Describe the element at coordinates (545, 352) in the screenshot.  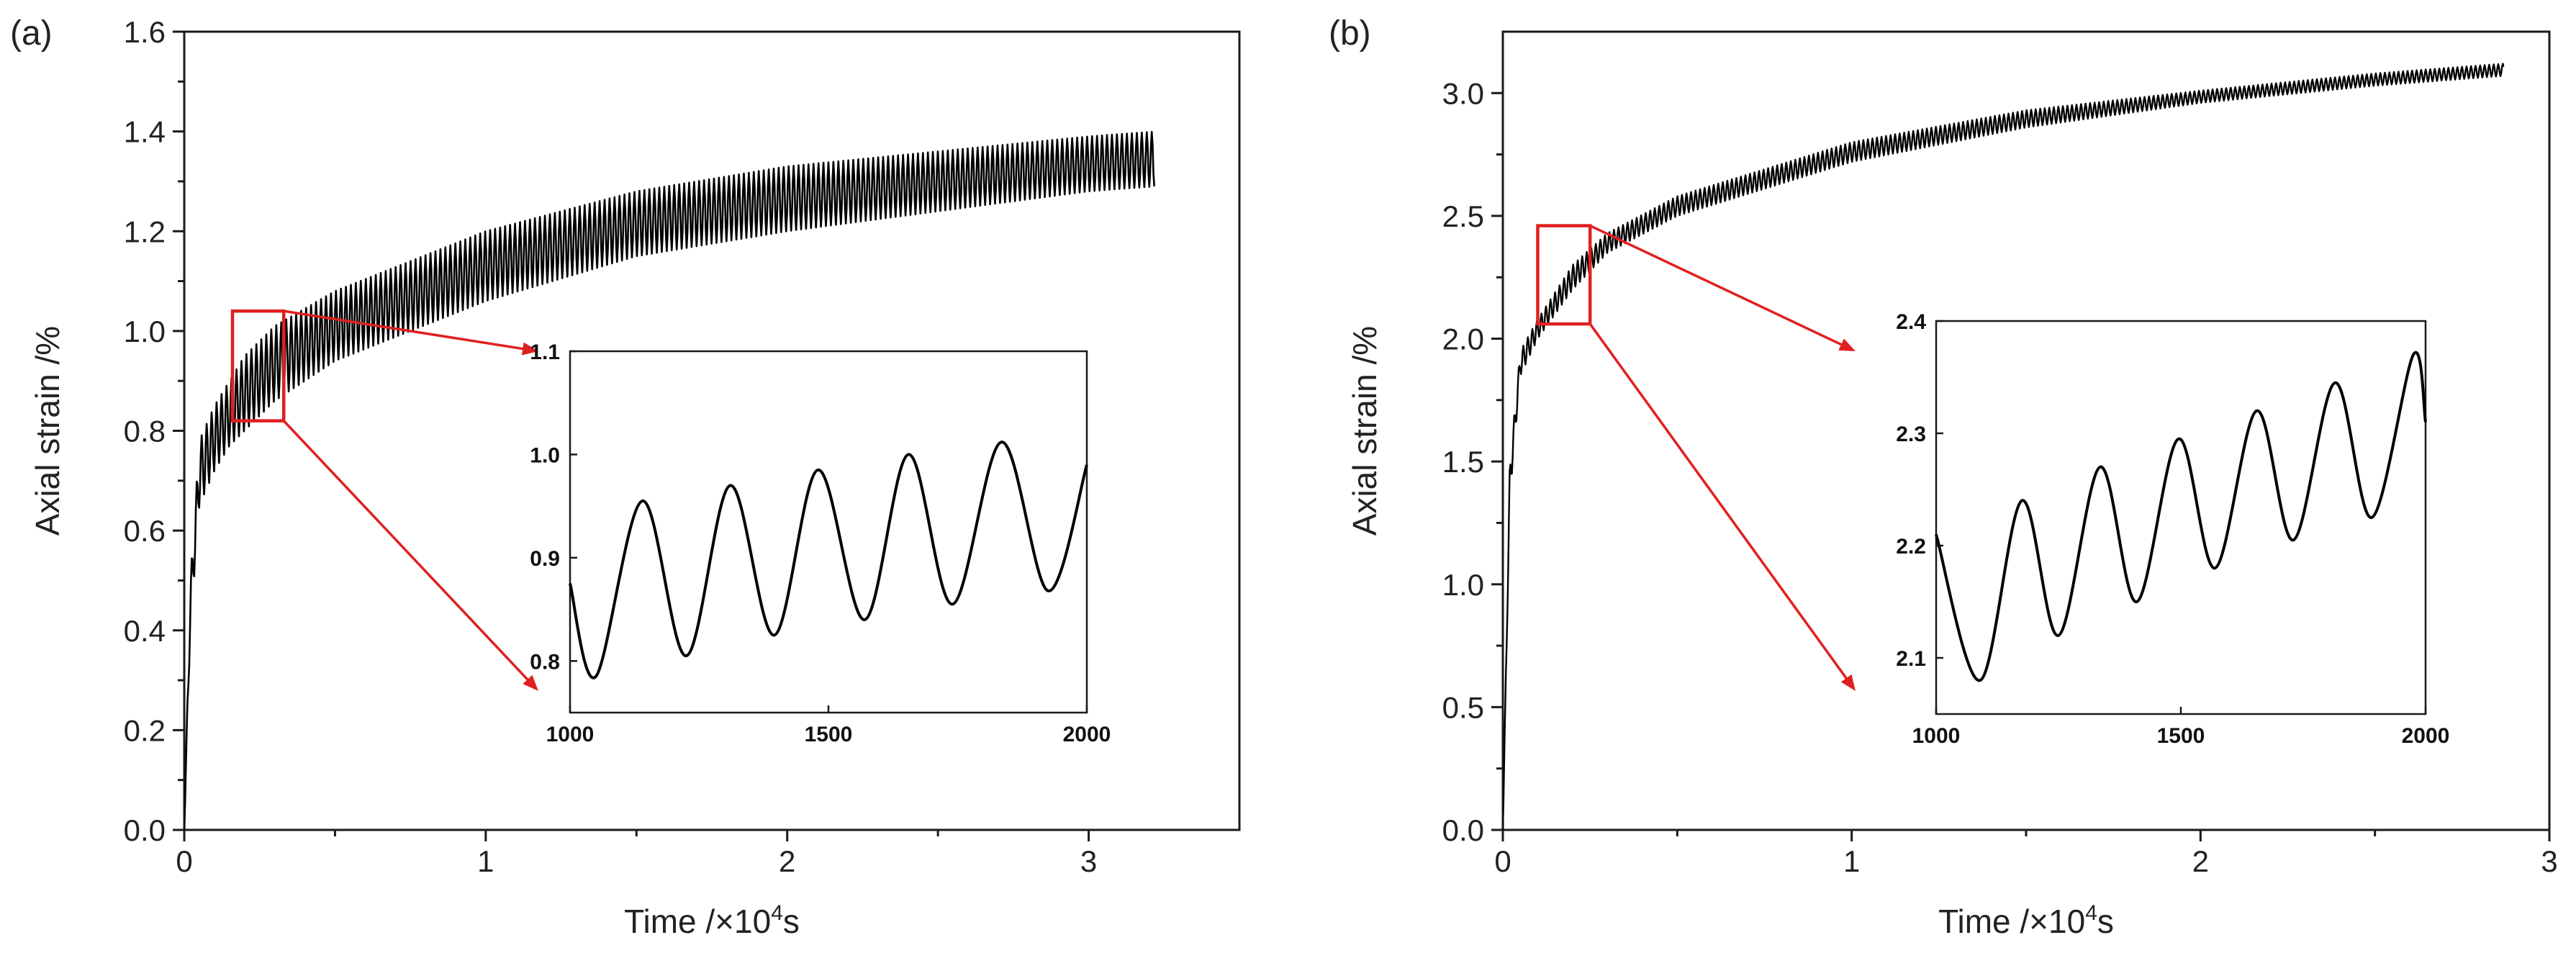
I see `inset-y-tick-label: 1.1` at that location.